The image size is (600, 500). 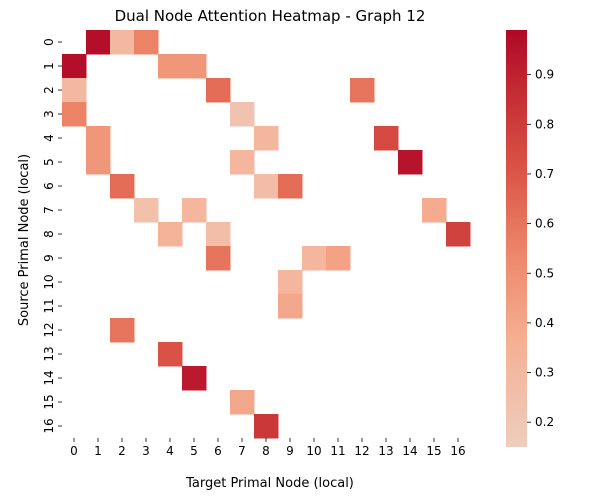 I want to click on y-tick-label: 2, so click(x=49, y=90).